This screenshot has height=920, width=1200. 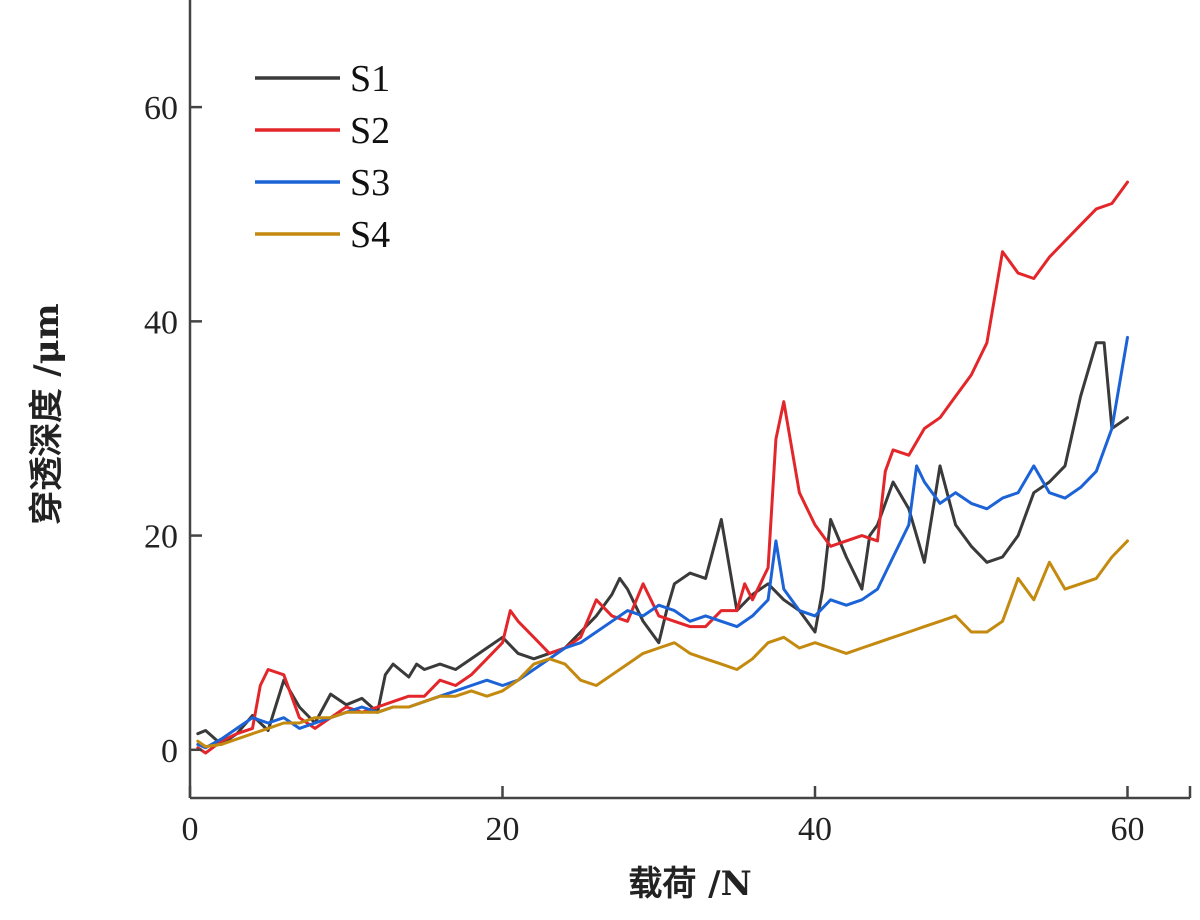 I want to click on x-tick-label-0: 0, so click(x=190, y=829).